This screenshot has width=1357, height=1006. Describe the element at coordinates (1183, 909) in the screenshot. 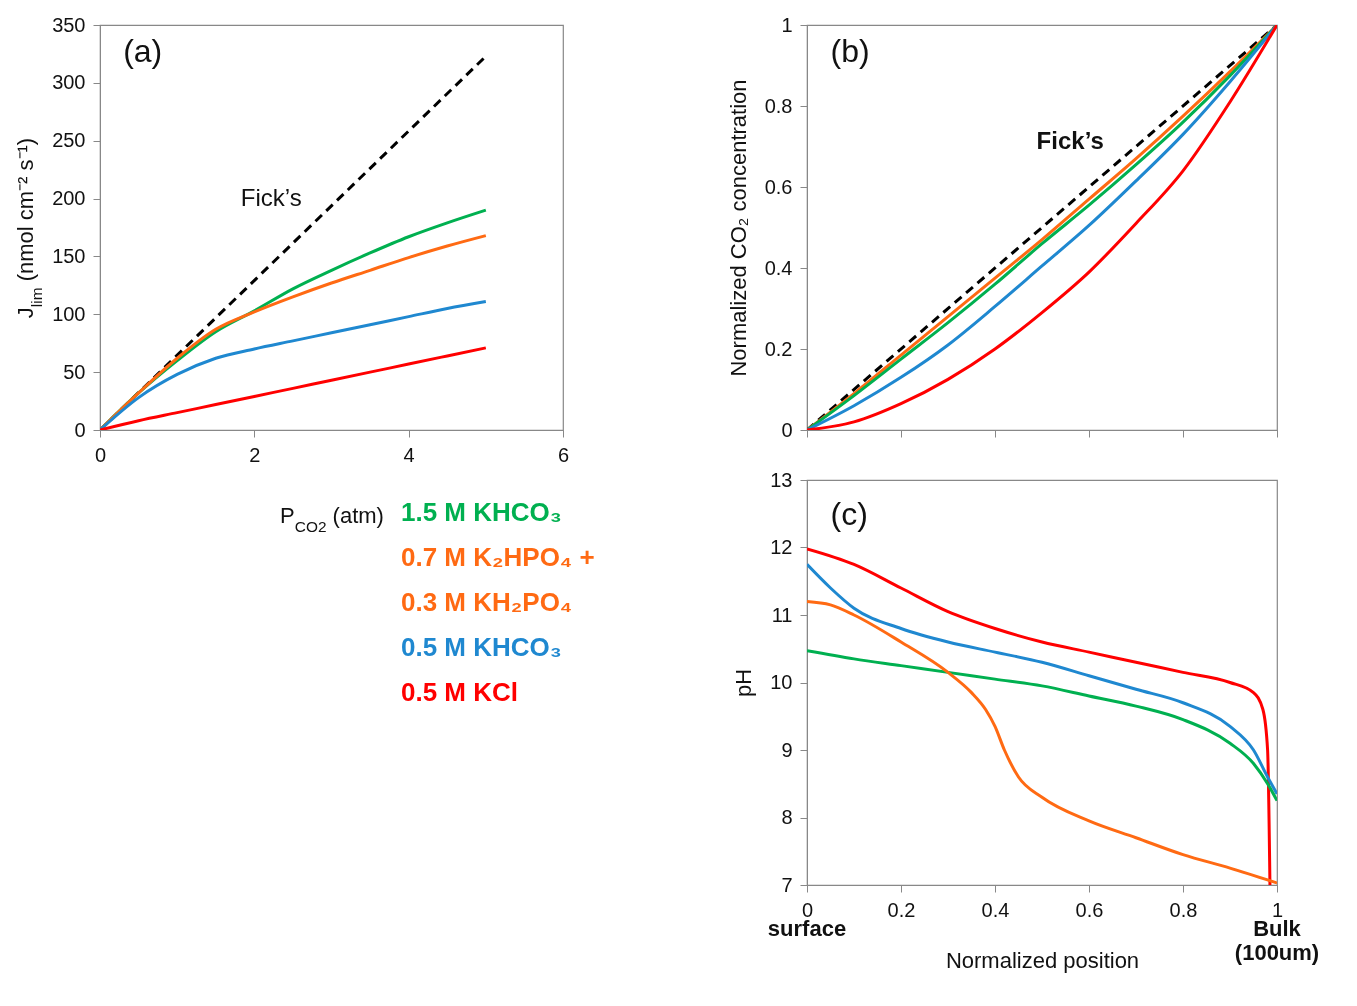

I see `x-tick-label: 0.8` at that location.